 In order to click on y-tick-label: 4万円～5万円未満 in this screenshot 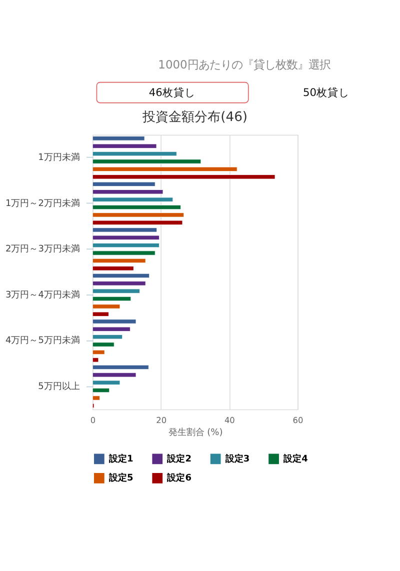, I will do `click(42, 340)`.